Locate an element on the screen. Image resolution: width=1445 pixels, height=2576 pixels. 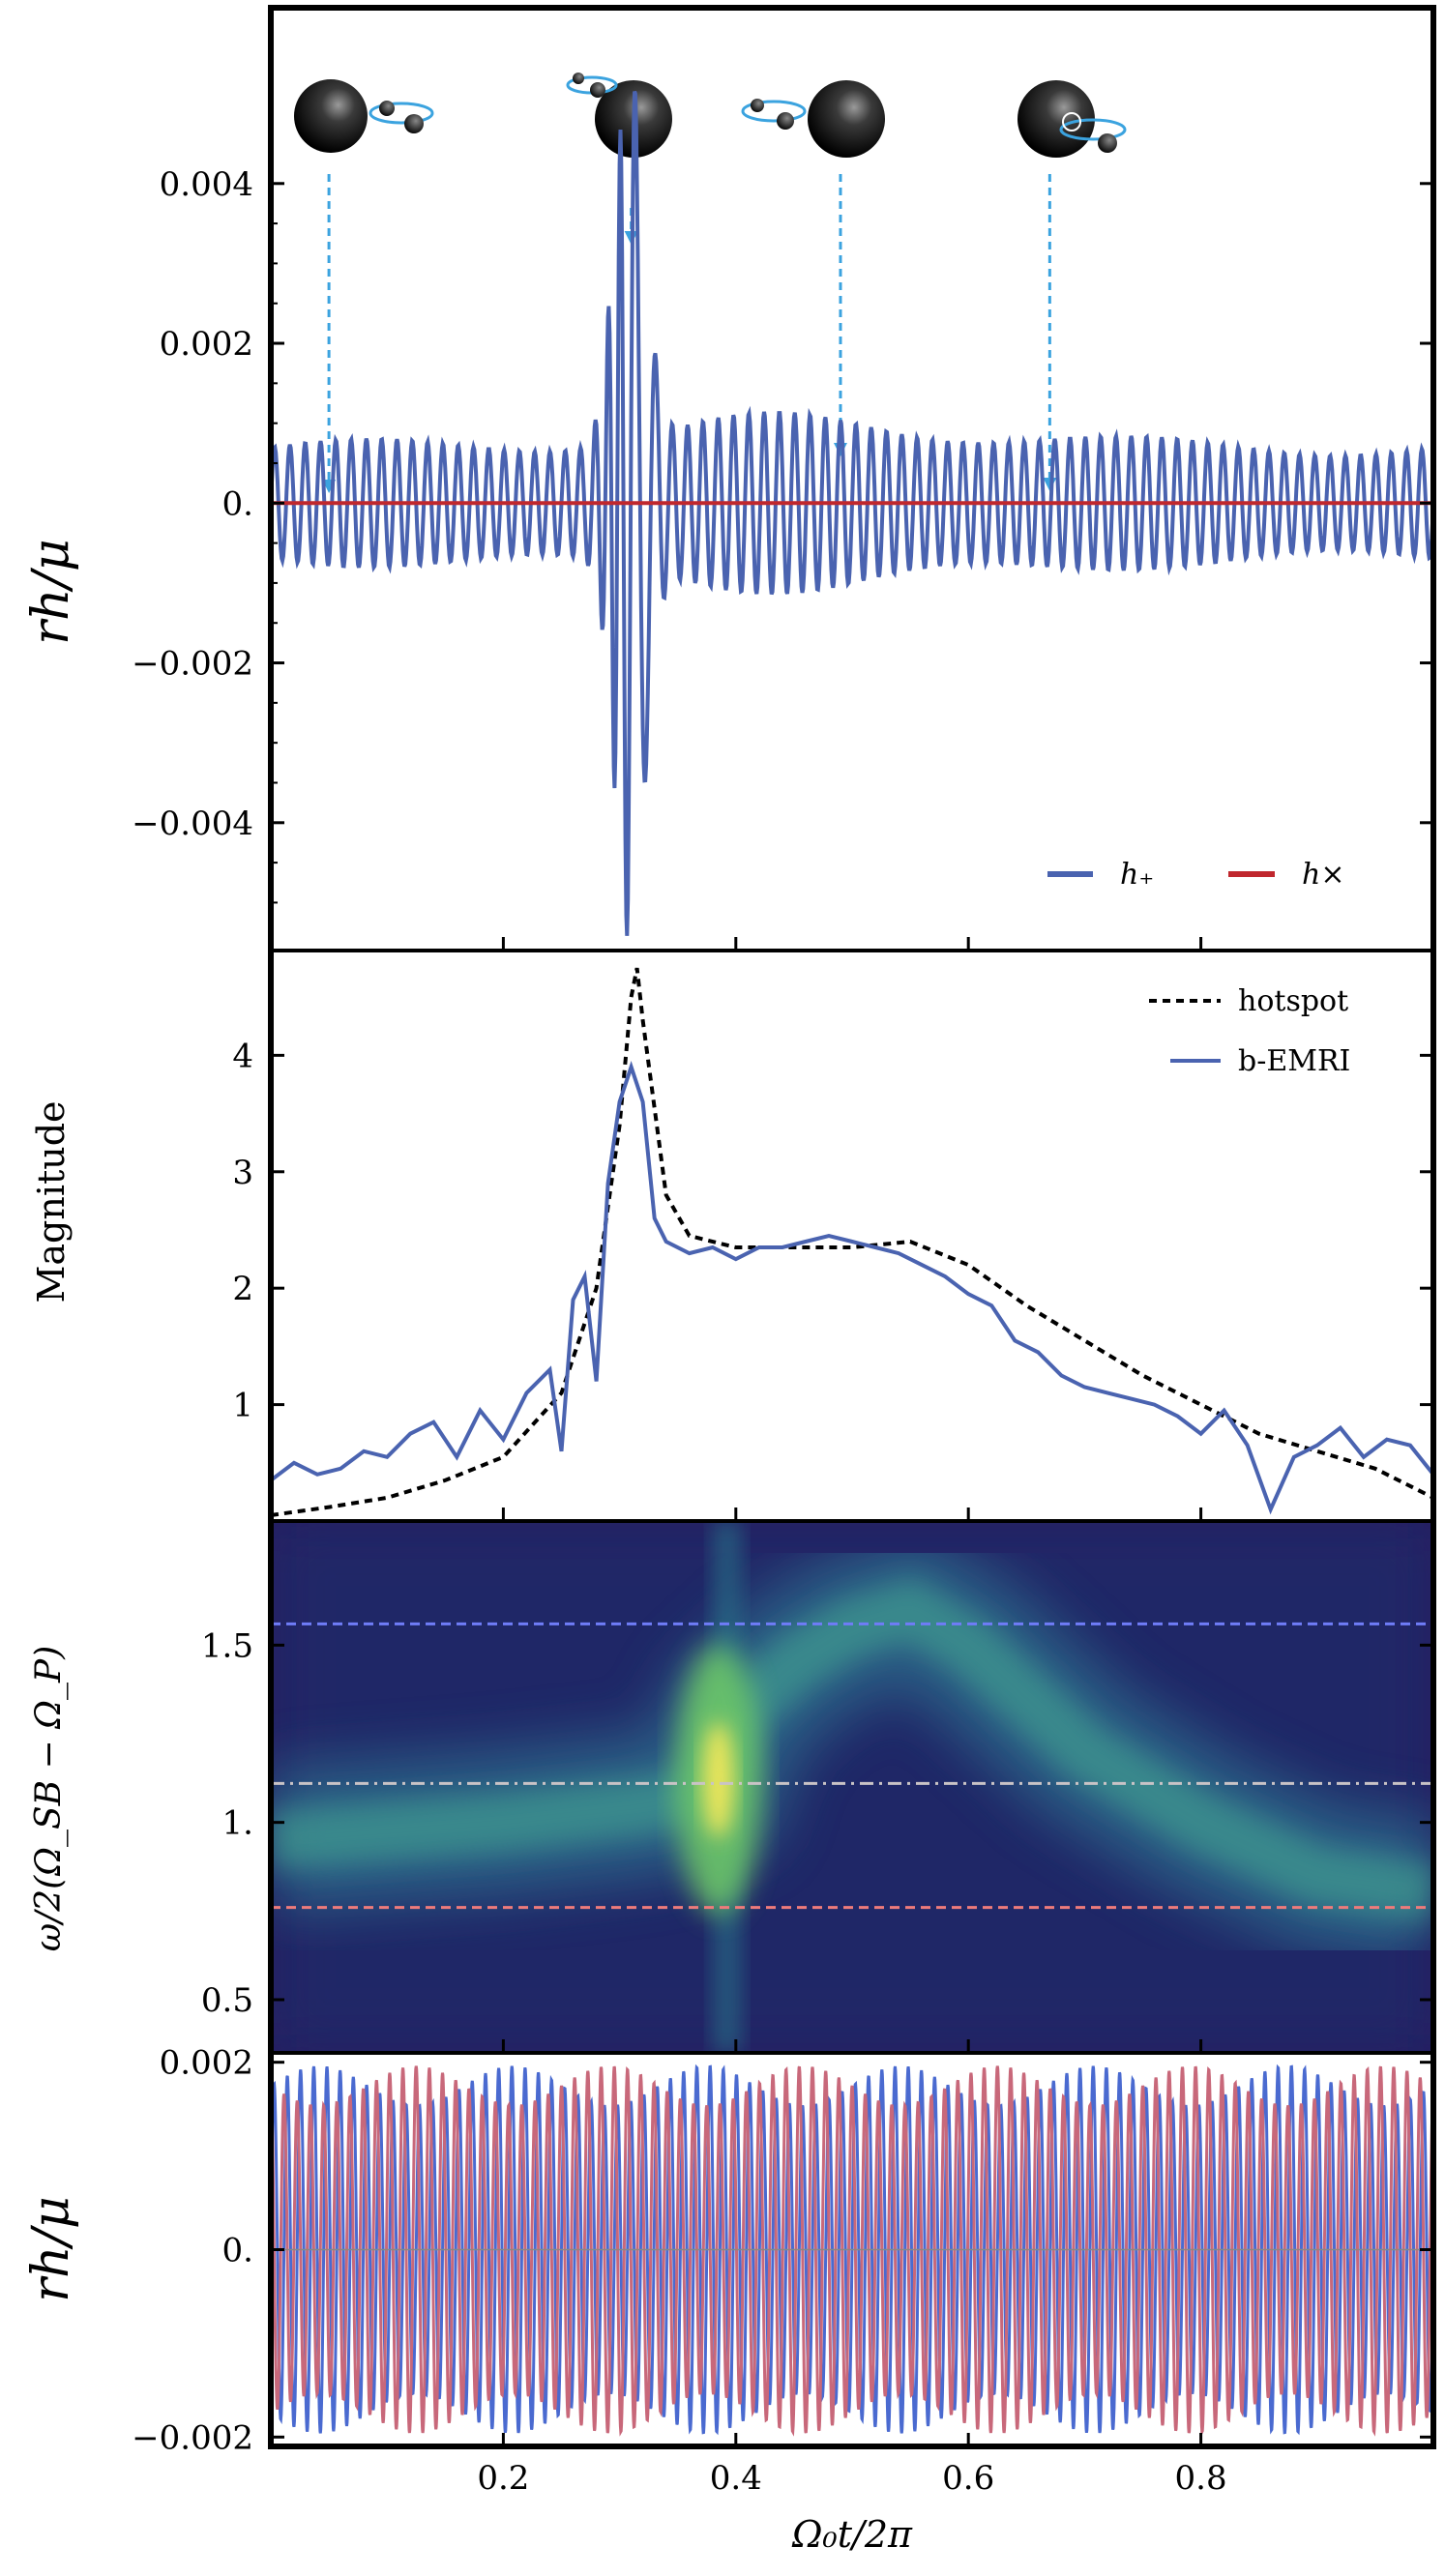
y-tick-label: 1. is located at coordinates (238, 1823).